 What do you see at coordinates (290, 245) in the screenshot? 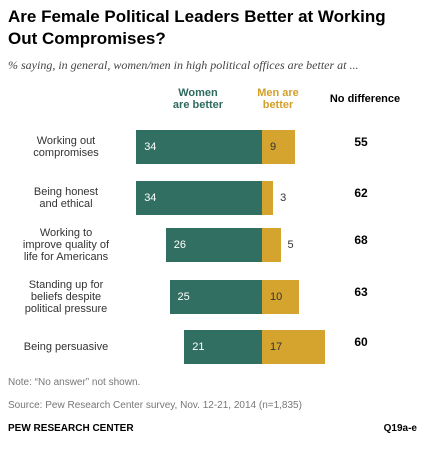
I see `data-label-men: 5` at bounding box center [290, 245].